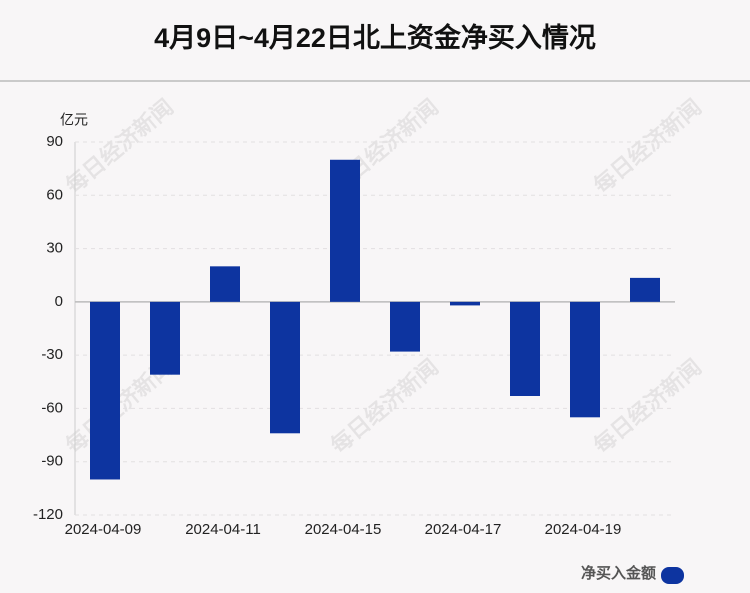 The width and height of the screenshot is (750, 593). What do you see at coordinates (343, 529) in the screenshot?
I see `x-tick-label: 2024-04-15` at bounding box center [343, 529].